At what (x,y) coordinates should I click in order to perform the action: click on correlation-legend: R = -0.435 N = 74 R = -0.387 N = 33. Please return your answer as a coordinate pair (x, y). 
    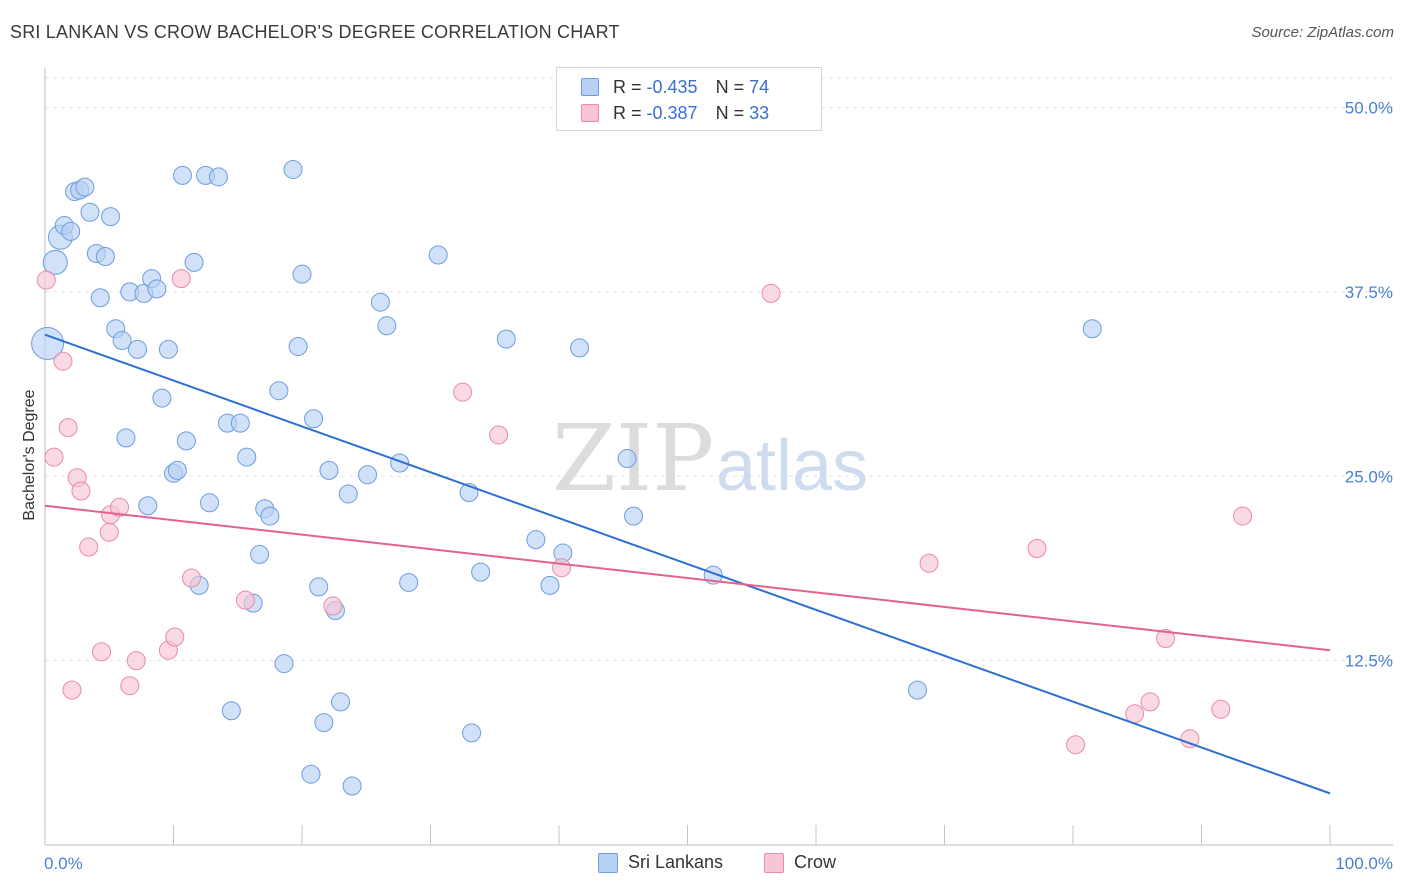
    Looking at the image, I should click on (689, 99).